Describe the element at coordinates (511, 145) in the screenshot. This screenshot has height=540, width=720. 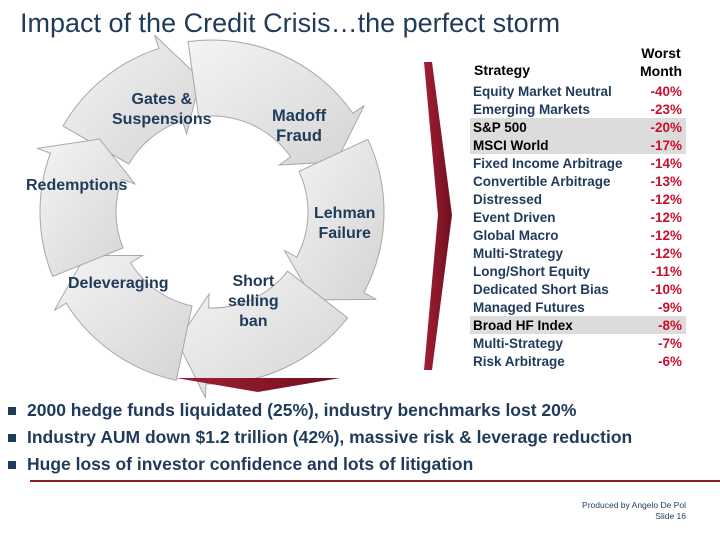
I see `strategy-name: MSCI World` at that location.